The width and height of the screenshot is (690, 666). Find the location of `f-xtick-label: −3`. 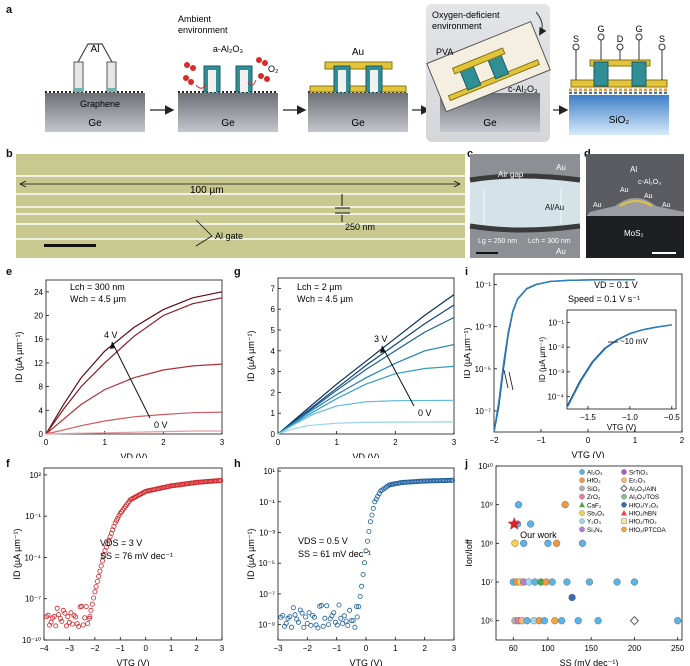

f-xtick-label: −3 is located at coordinates (70, 648).